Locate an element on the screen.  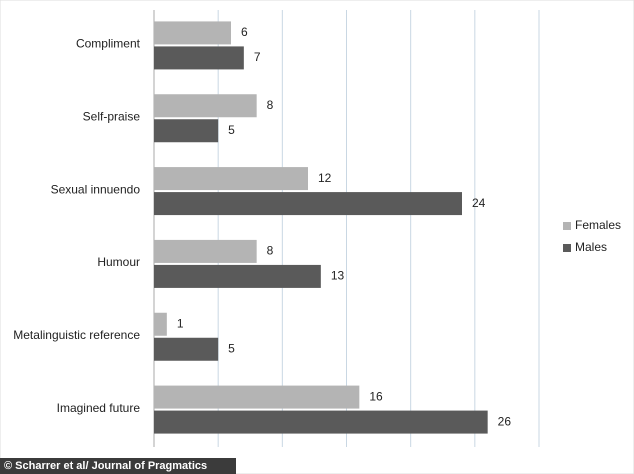
y-tick-label: Imagined future is located at coordinates (99, 408).